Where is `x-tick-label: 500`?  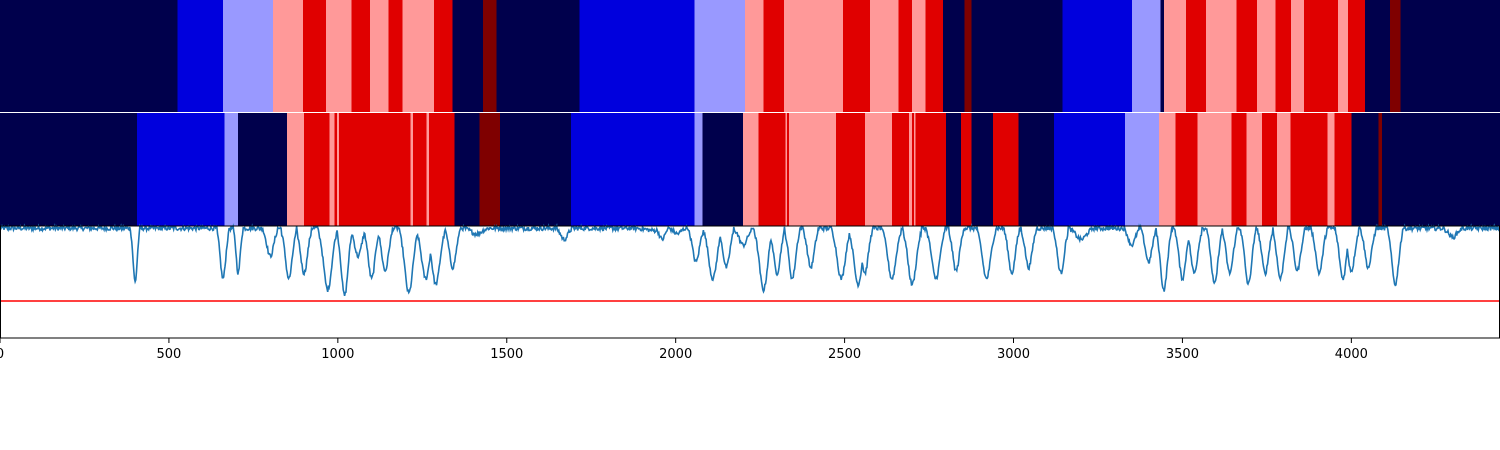
x-tick-label: 500 is located at coordinates (169, 354).